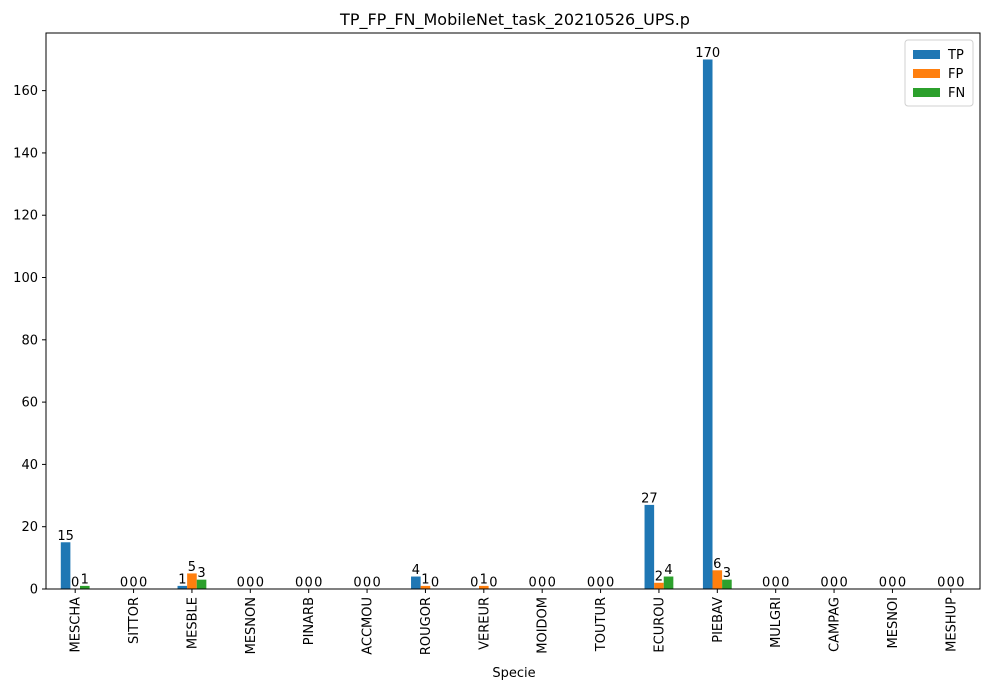  I want to click on data-label-fn-mulgri: 0, so click(785, 583).